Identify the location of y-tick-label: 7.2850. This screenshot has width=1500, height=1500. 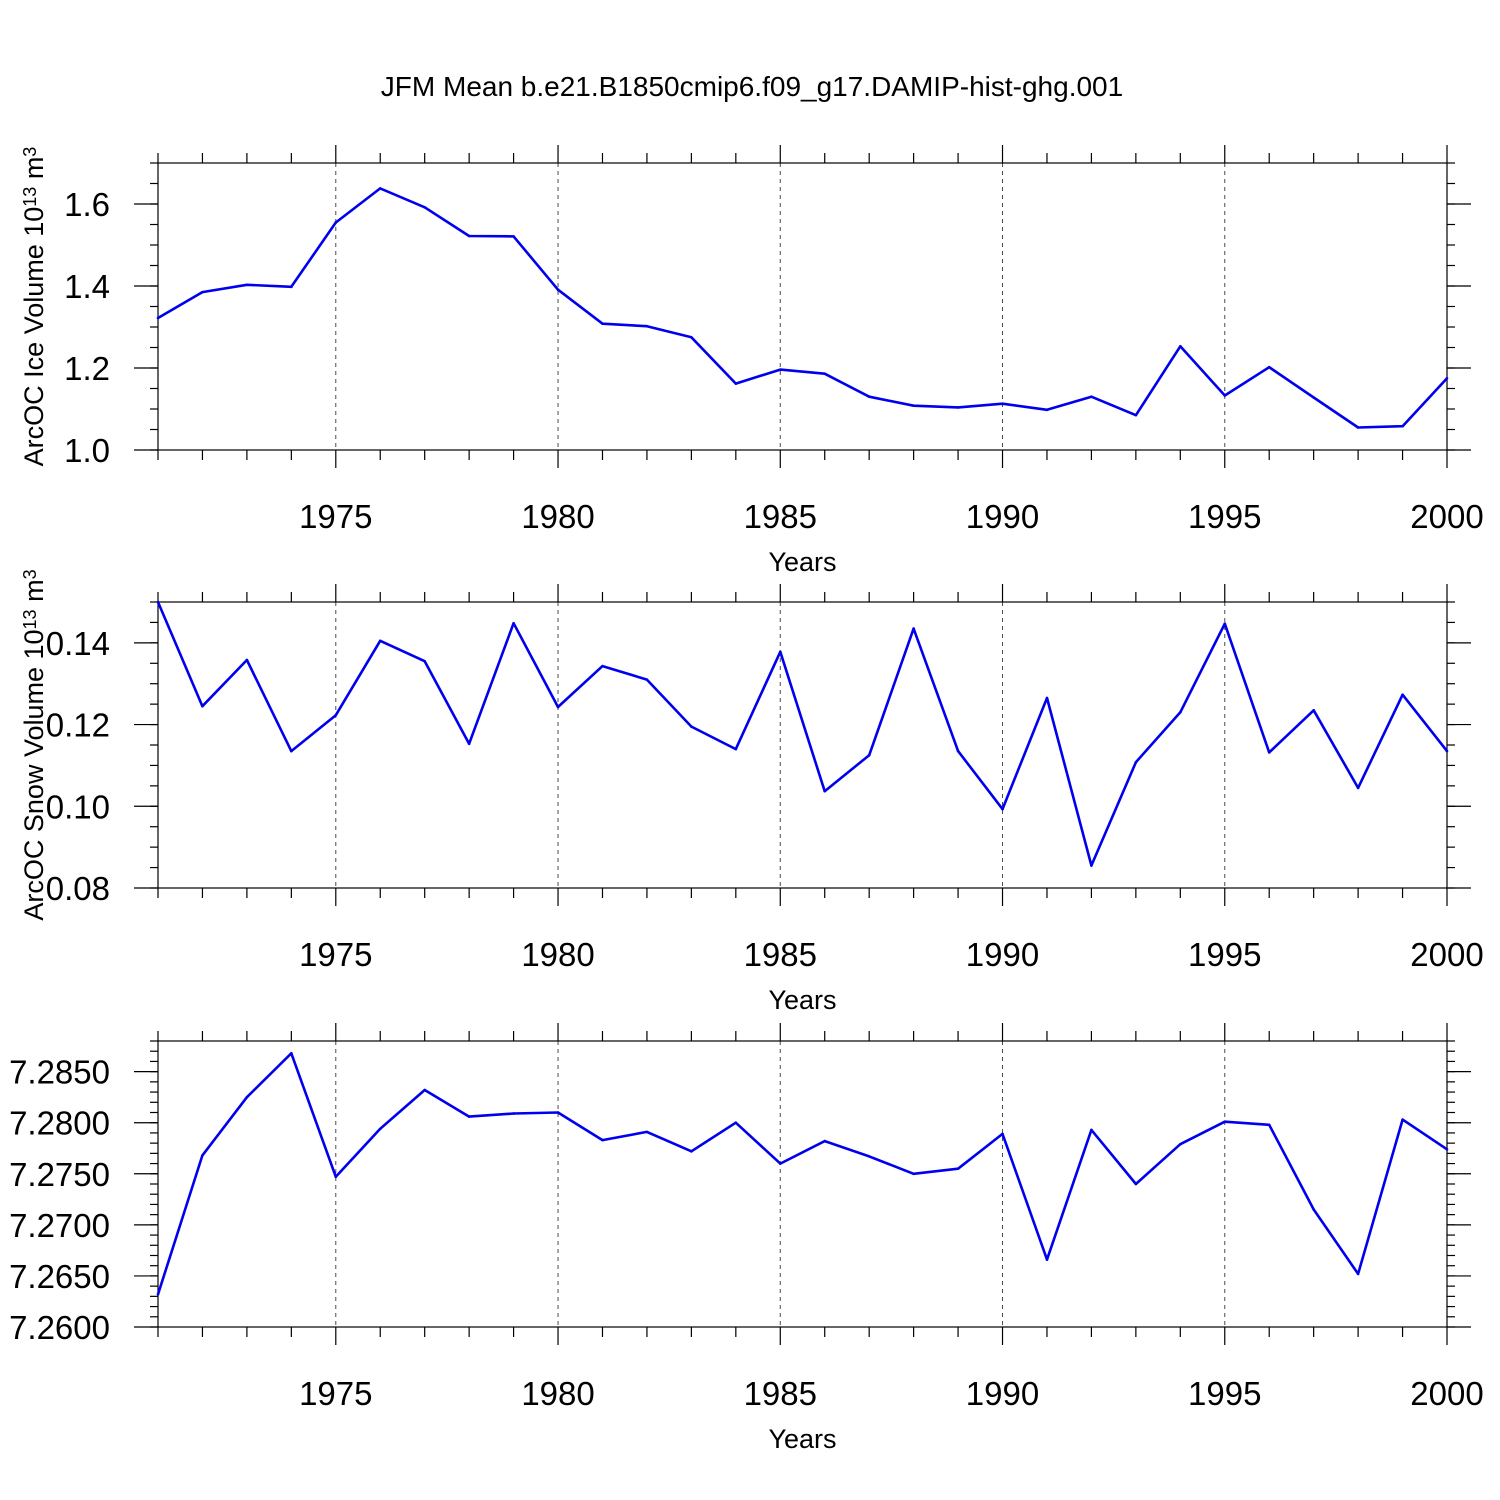
(59, 1072).